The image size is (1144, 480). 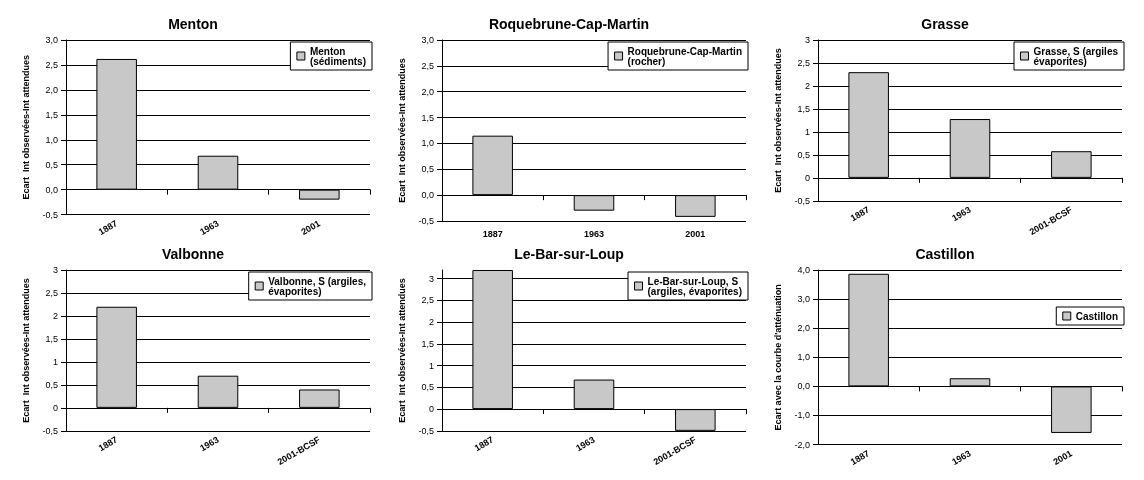 What do you see at coordinates (694, 286) in the screenshot?
I see `legend-label: Le-Bar-sur-Loup, S (argiles, évaporites)` at bounding box center [694, 286].